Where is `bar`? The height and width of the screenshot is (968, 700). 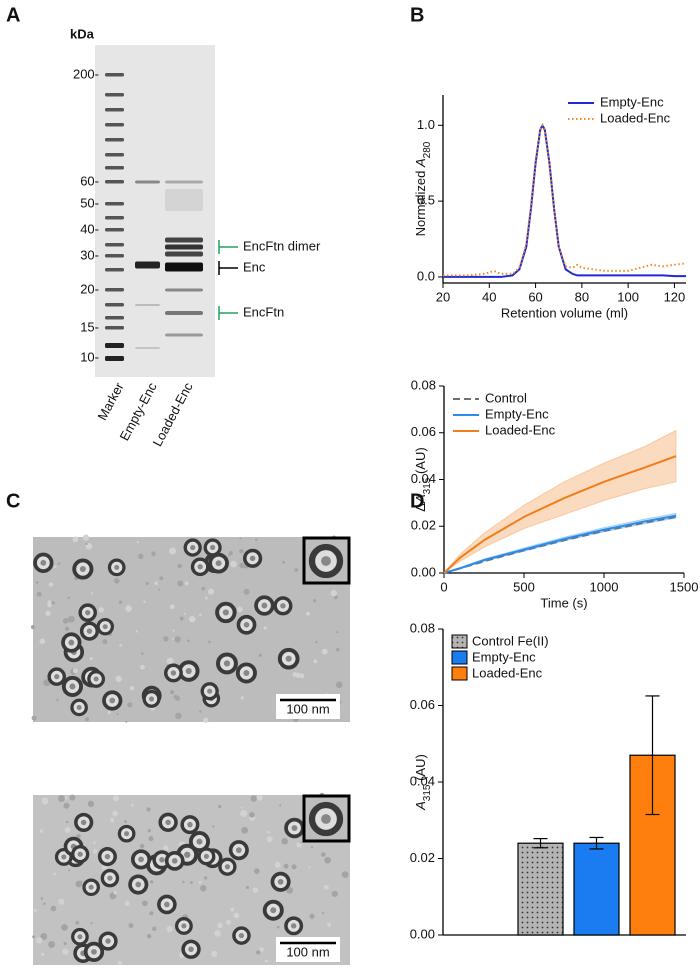
bar is located at coordinates (540, 889).